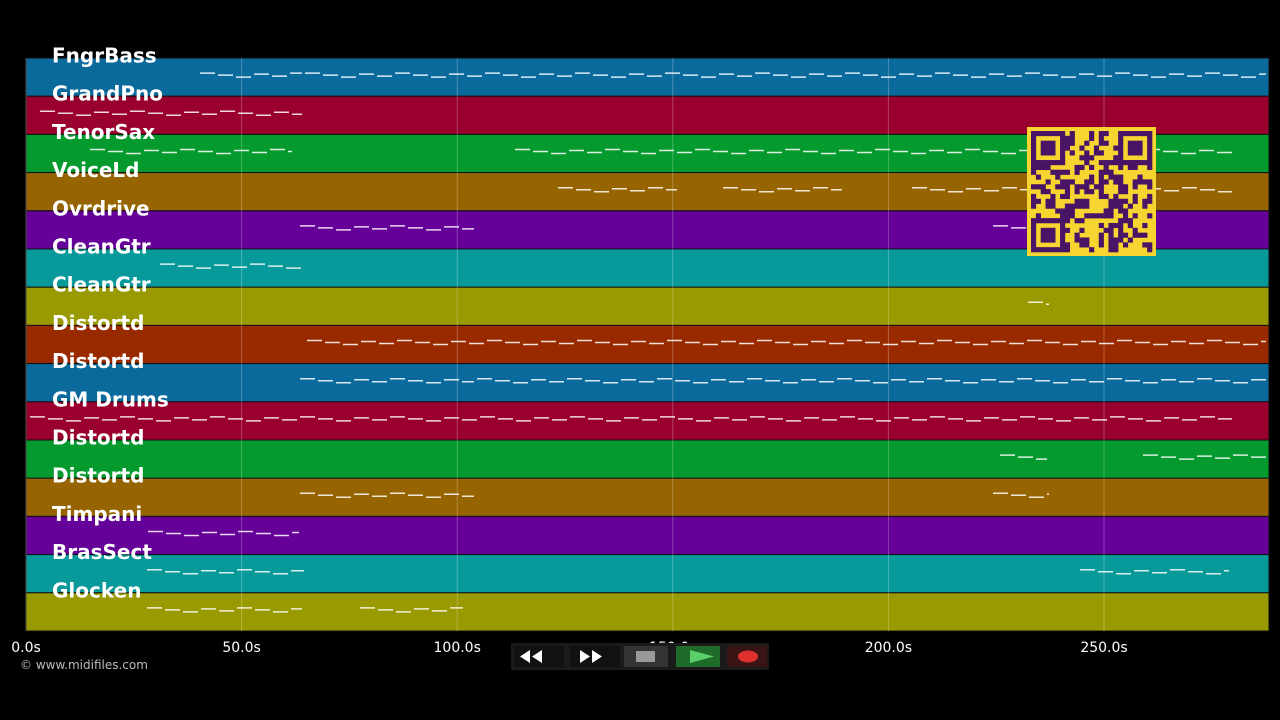 The image size is (1280, 720). Describe the element at coordinates (101, 247) in the screenshot. I see `track-name: CleanGtr` at that location.